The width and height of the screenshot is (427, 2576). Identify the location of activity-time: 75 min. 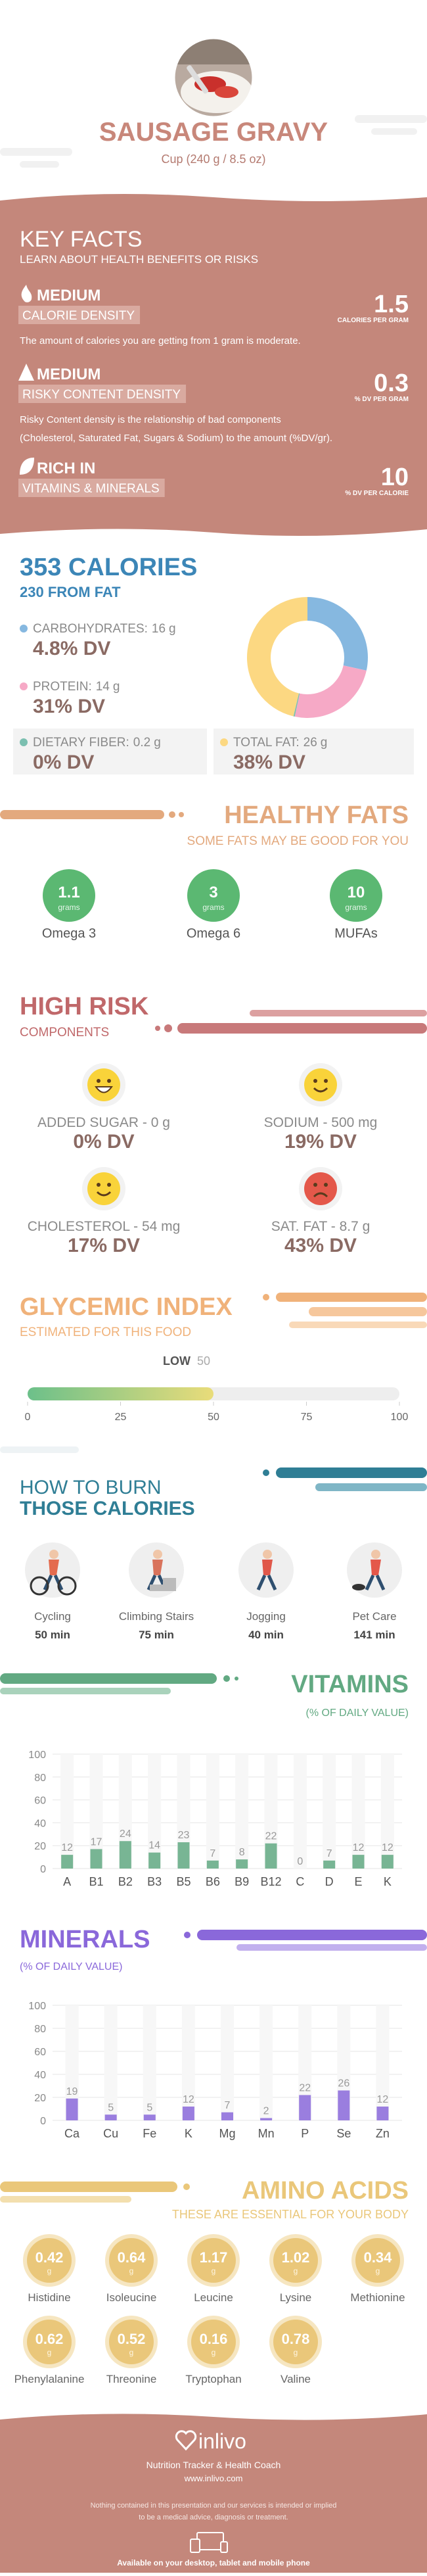
(156, 1635).